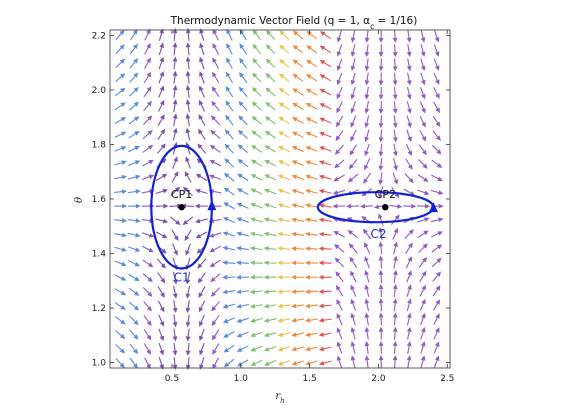  Describe the element at coordinates (283, 199) in the screenshot. I see `critical-points: CP1 CP2` at that location.